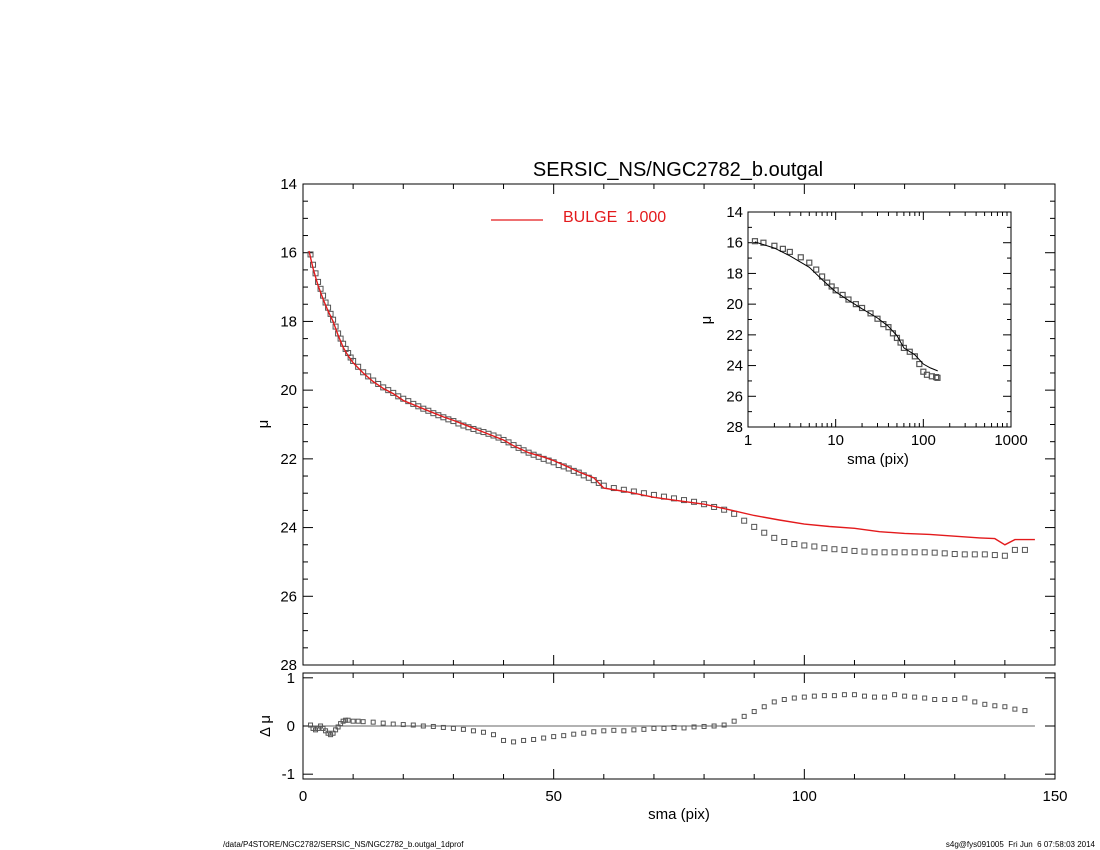 The image size is (1100, 850). What do you see at coordinates (734, 396) in the screenshot?
I see `inset-y-tick-label: 26` at bounding box center [734, 396].